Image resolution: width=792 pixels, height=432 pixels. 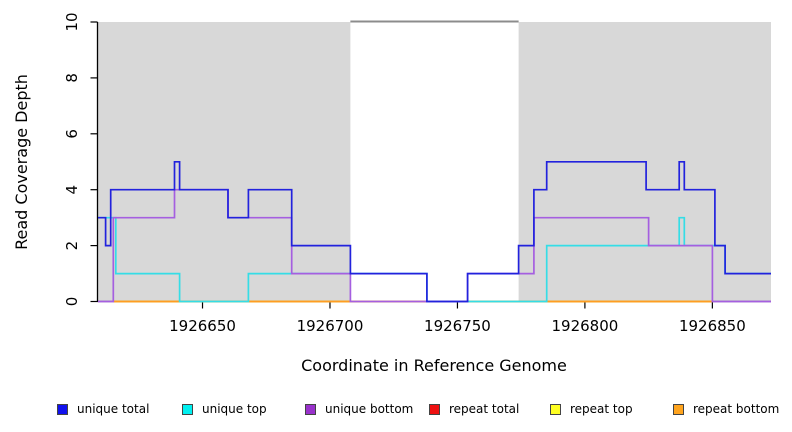 I want to click on legend-label: unique top, so click(x=234, y=409).